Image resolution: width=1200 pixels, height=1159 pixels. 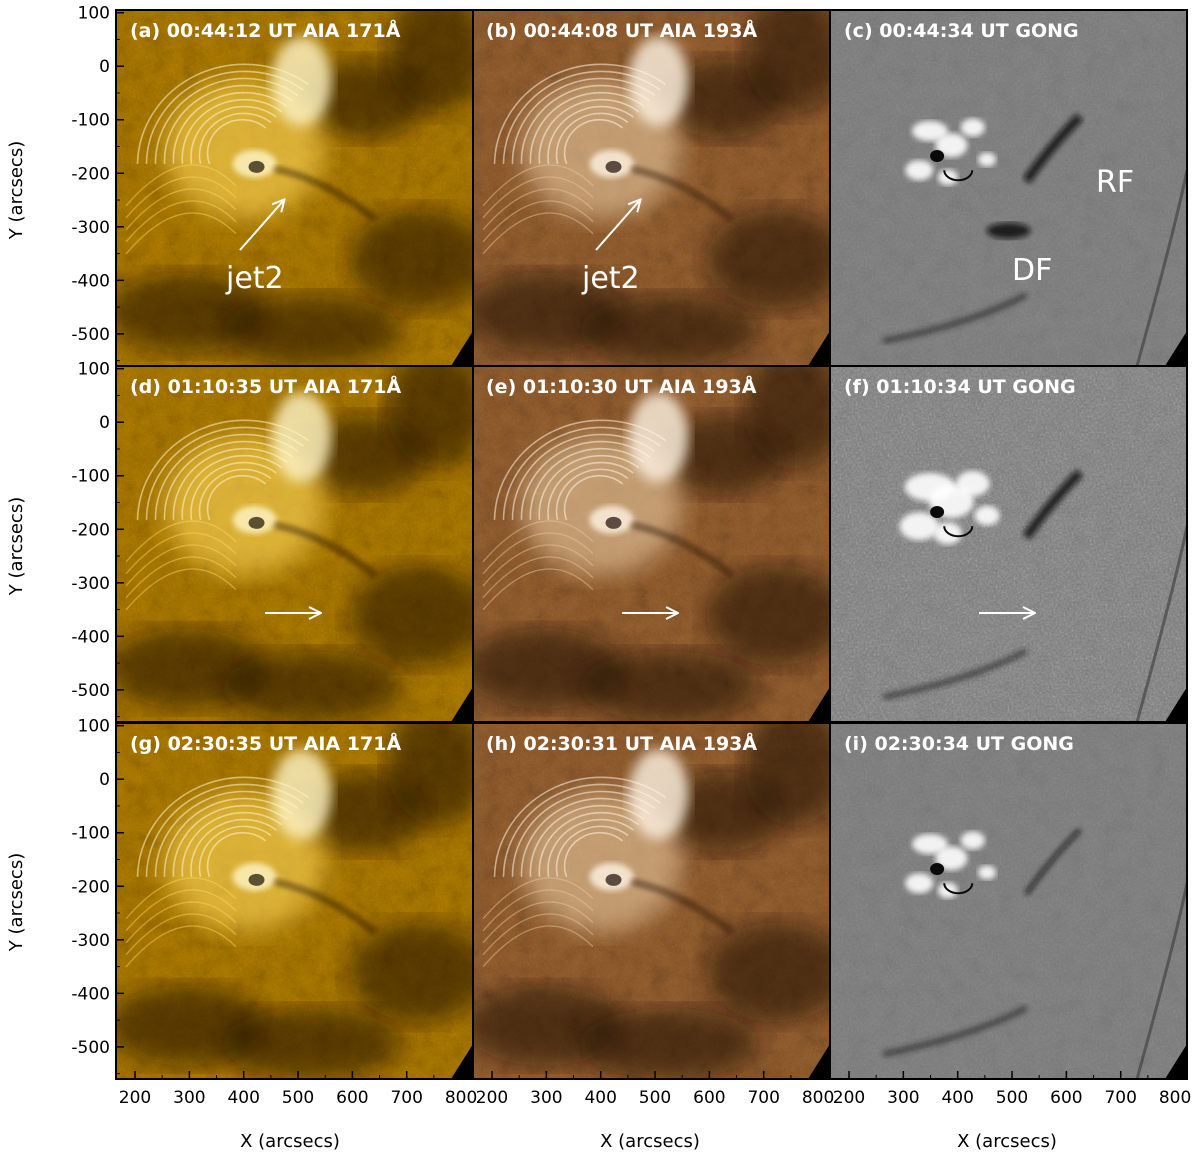 I want to click on panel-f, so click(x=1008, y=544).